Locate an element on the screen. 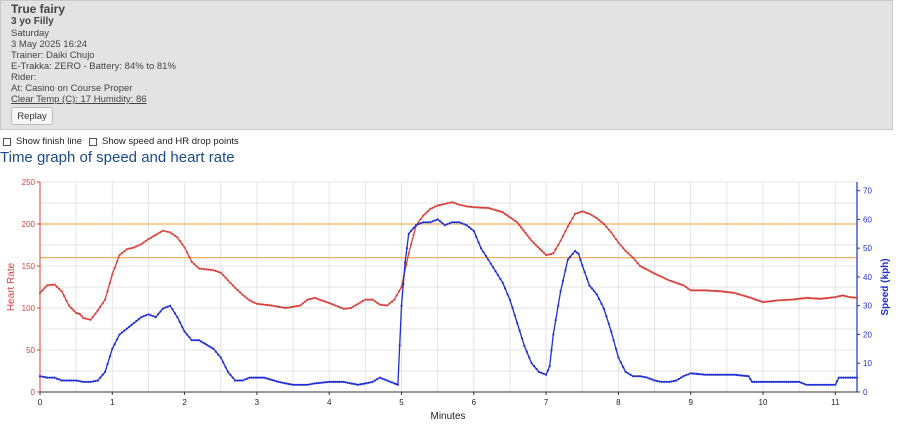 Image resolution: width=900 pixels, height=428 pixels. show-finish-line-checkbox is located at coordinates (7, 141).